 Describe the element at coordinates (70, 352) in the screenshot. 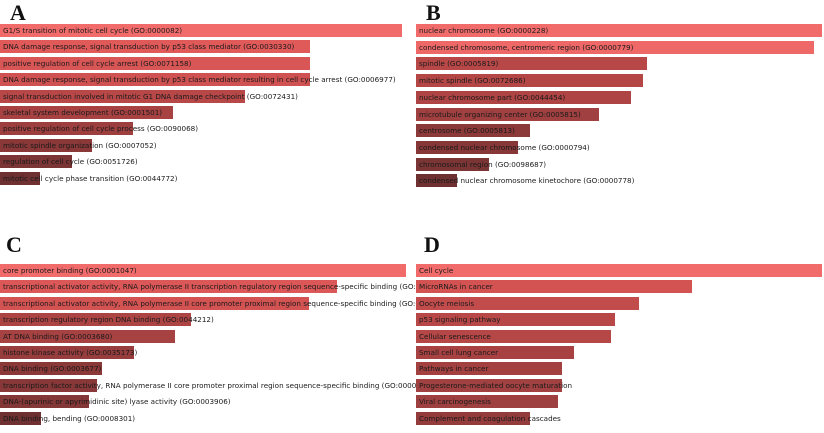

I see `bar-label: histone kinase activity (GO:0035173)` at that location.